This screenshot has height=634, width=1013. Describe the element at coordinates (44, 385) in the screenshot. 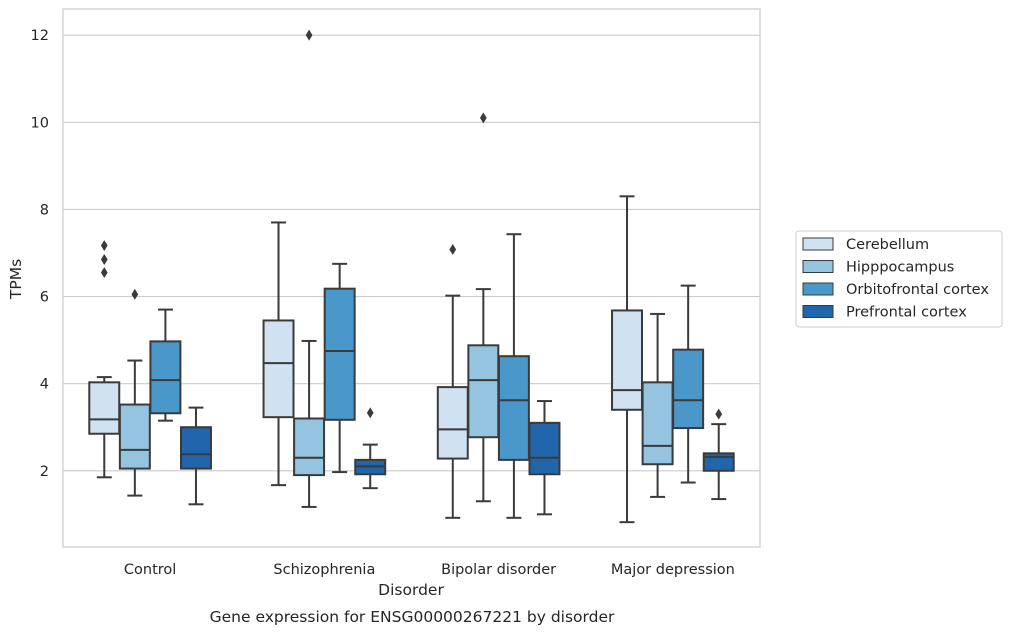

I see `y-tick-label: 4` at that location.